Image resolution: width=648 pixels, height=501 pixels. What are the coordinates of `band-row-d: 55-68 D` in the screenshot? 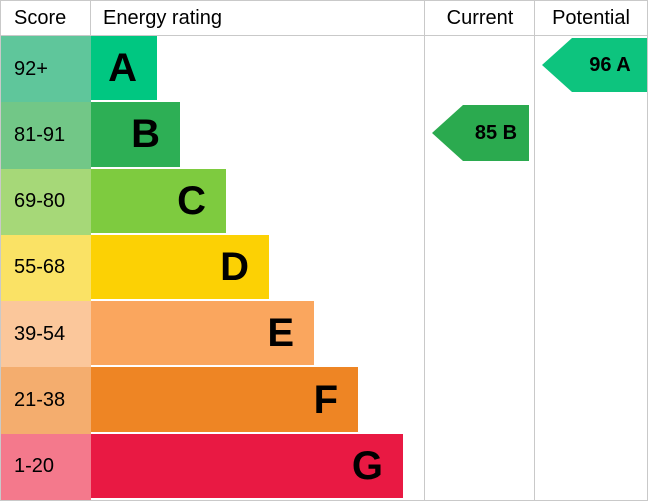 It's located at (324, 268).